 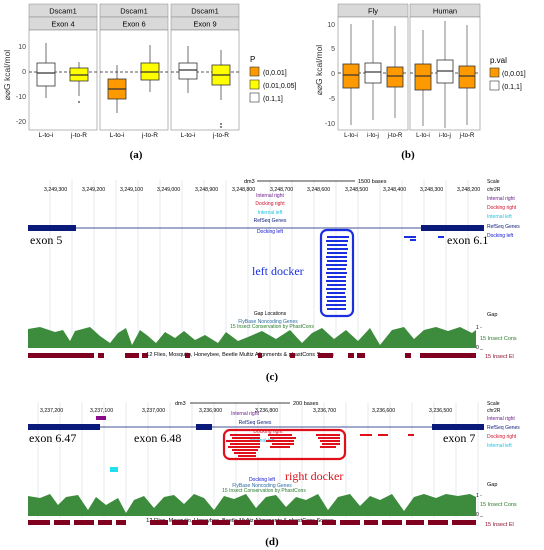 What do you see at coordinates (63, 11) in the screenshot?
I see `facet-strip-top: Dscam1` at bounding box center [63, 11].